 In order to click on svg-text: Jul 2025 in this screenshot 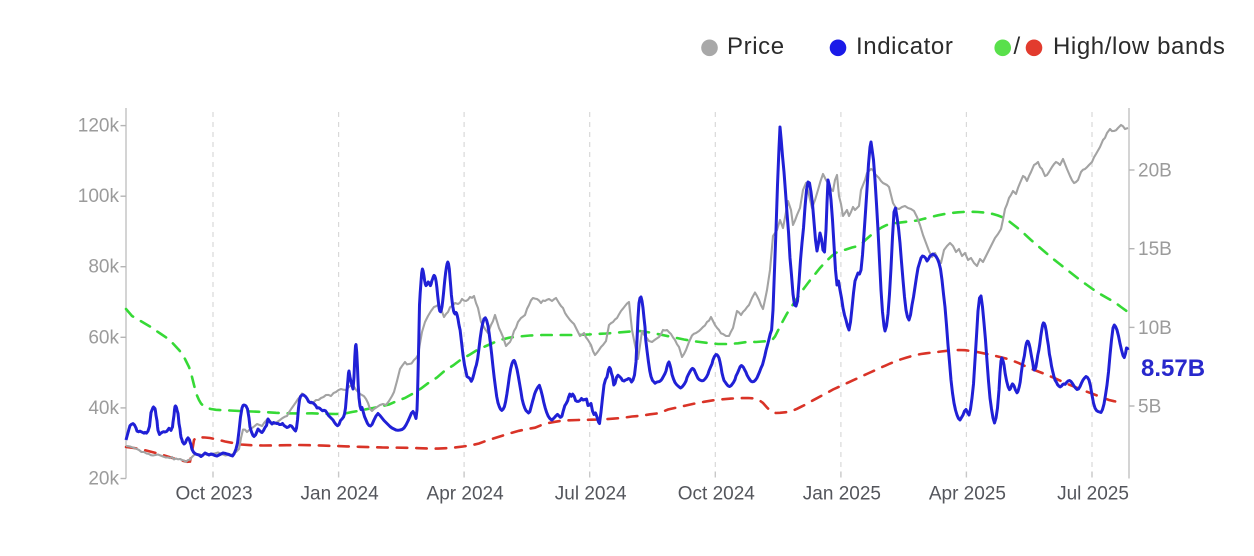, I will do `click(1093, 494)`.